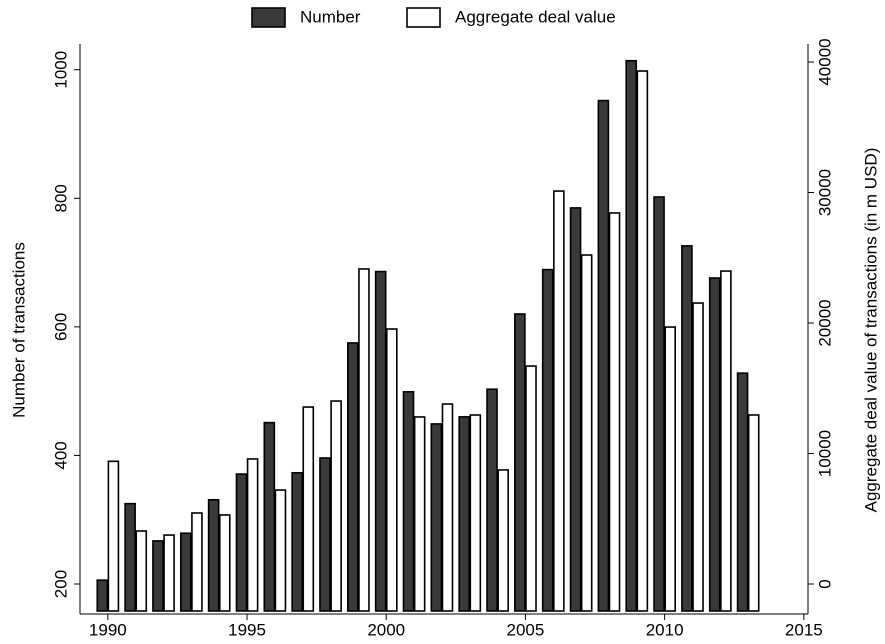 The height and width of the screenshot is (644, 885). Describe the element at coordinates (18, 330) in the screenshot. I see `y-axis-title: Number of transactions` at that location.